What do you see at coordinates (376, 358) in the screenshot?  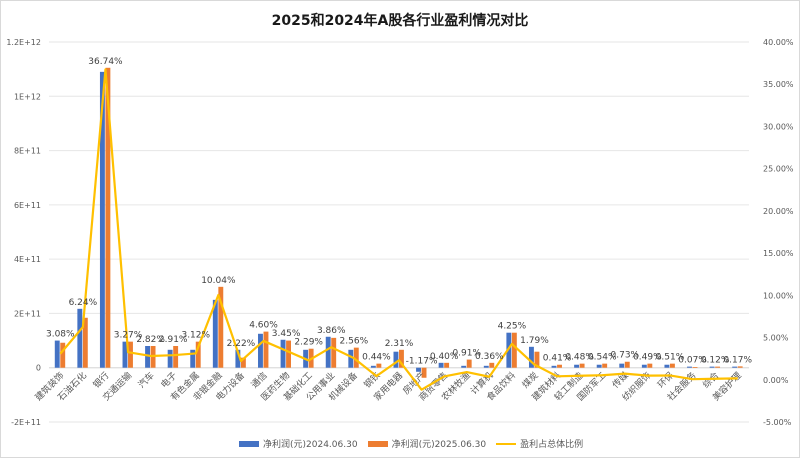 I see `data-label: 0.44%` at bounding box center [376, 358].